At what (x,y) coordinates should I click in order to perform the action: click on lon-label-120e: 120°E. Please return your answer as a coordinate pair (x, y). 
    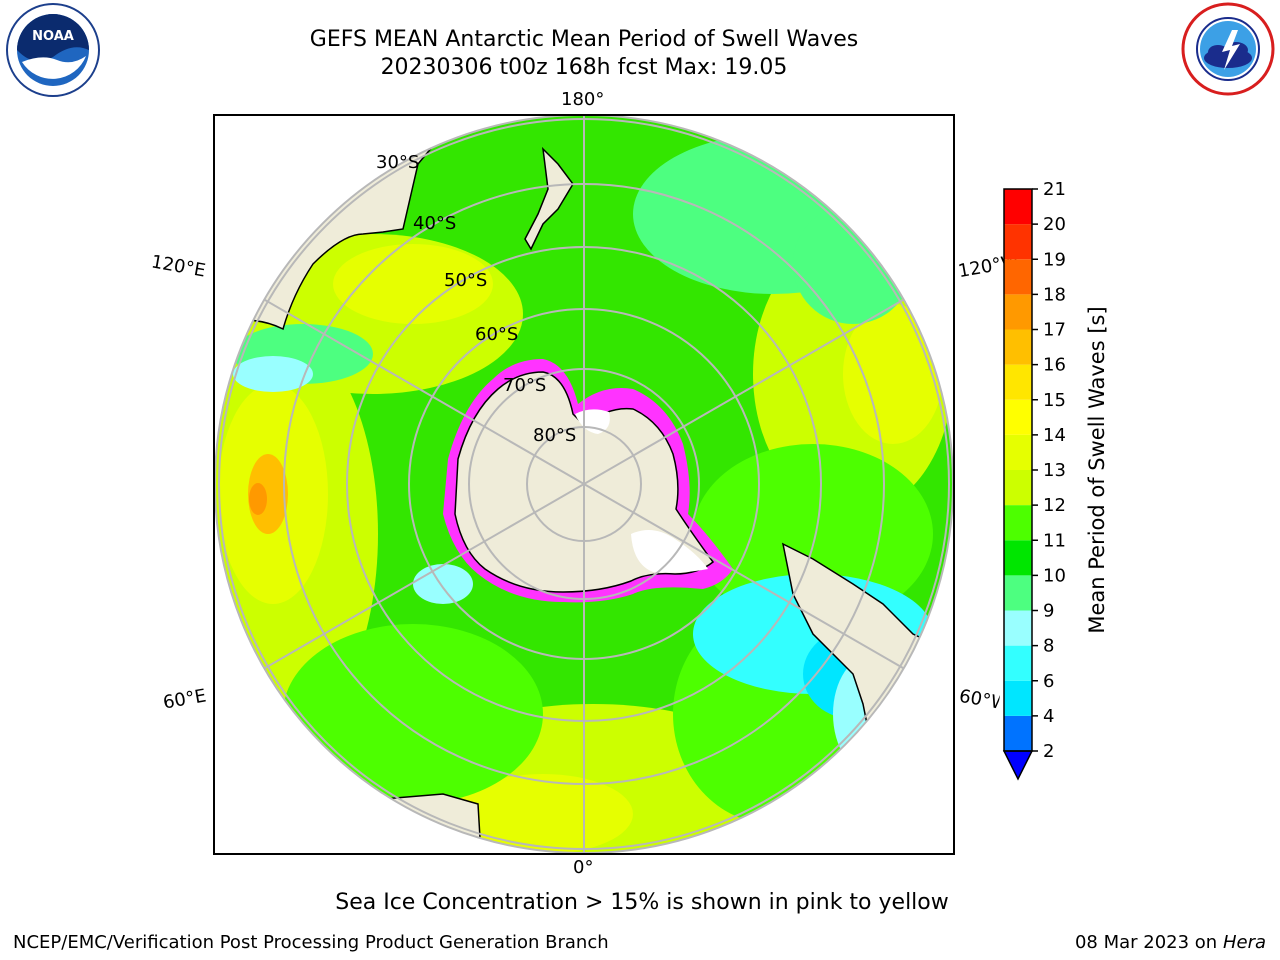
    Looking at the image, I should click on (178, 266).